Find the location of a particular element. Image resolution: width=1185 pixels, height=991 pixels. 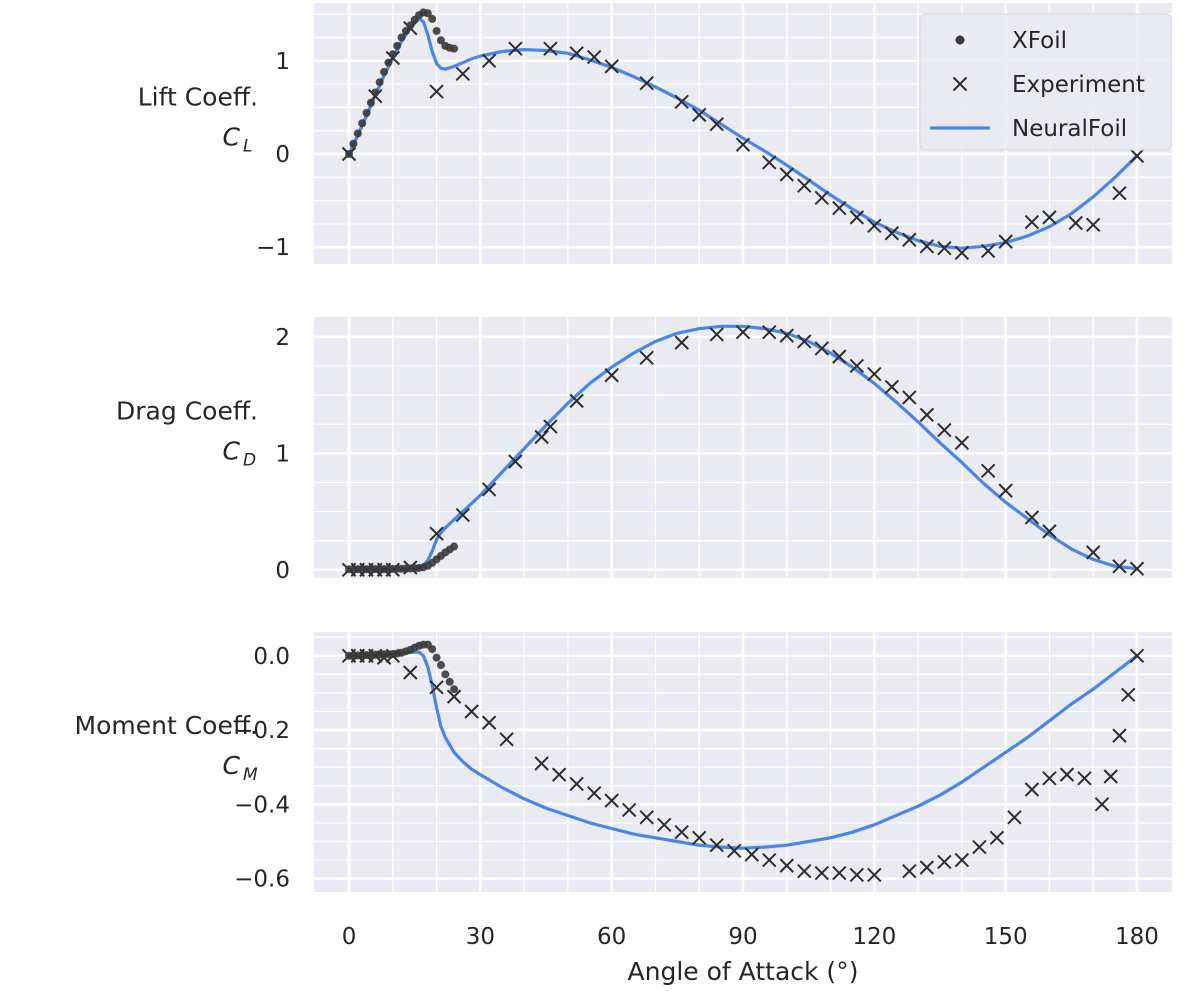

x-tick-label: 120 is located at coordinates (874, 937).